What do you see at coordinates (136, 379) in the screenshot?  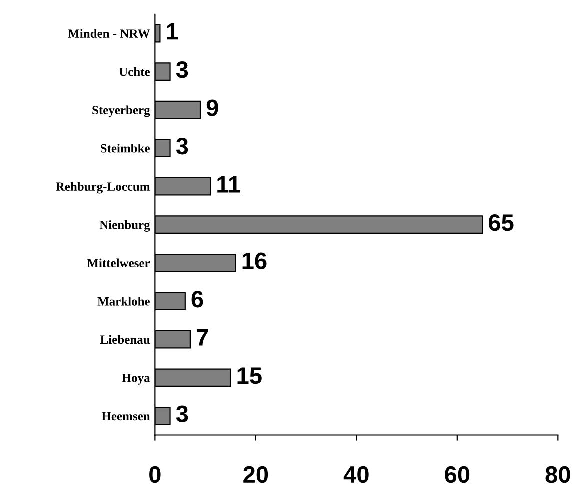 I see `y-tick-label: Hoya` at bounding box center [136, 379].